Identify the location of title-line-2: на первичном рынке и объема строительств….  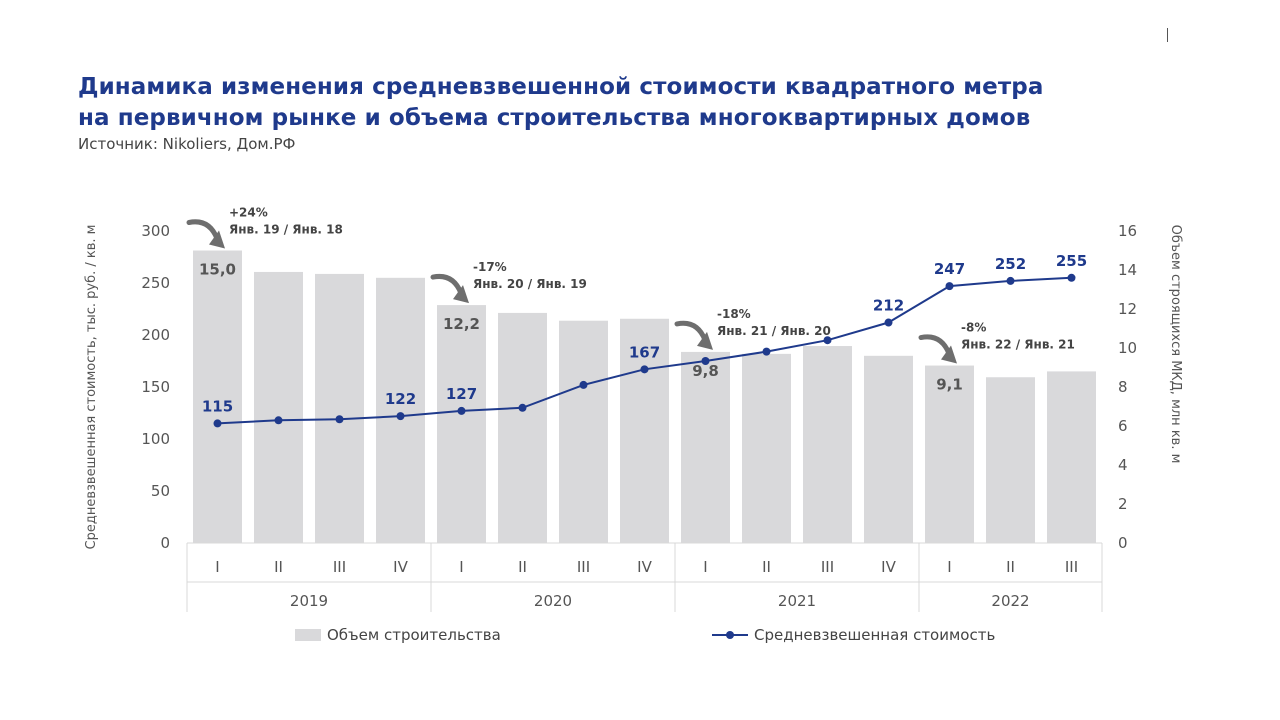
(554, 118).